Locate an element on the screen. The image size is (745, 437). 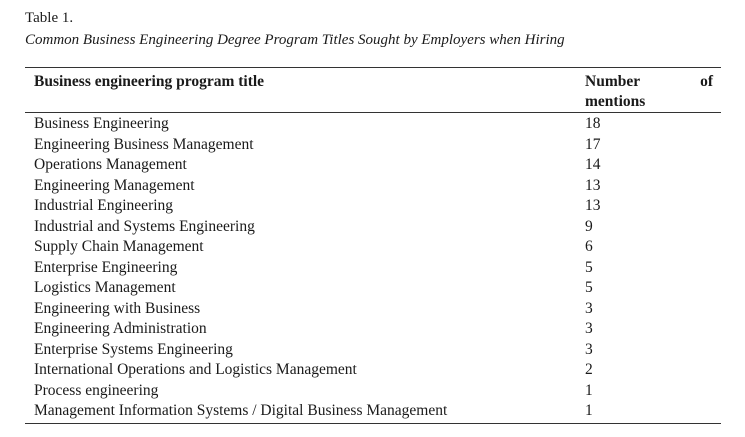
program-title-cell: Industrial Engineering is located at coordinates (104, 205).